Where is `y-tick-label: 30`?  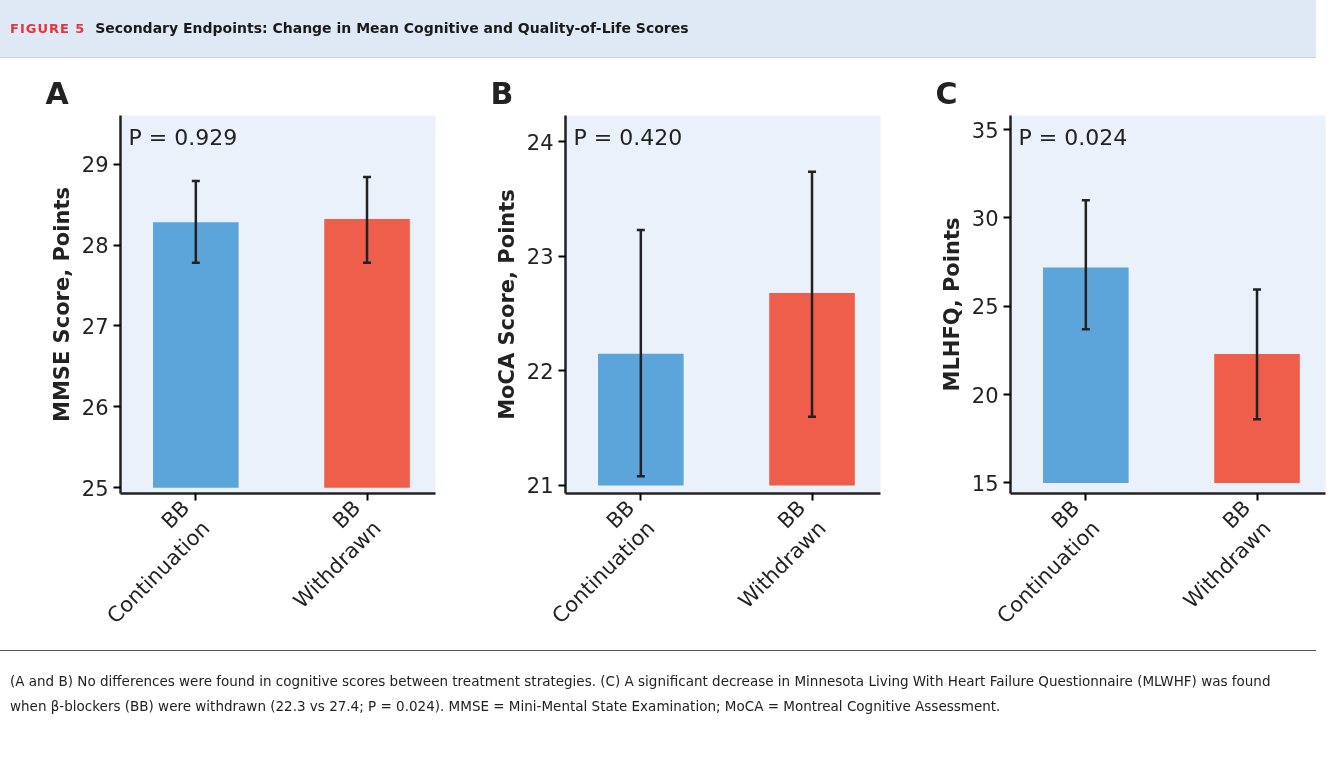 y-tick-label: 30 is located at coordinates (985, 218).